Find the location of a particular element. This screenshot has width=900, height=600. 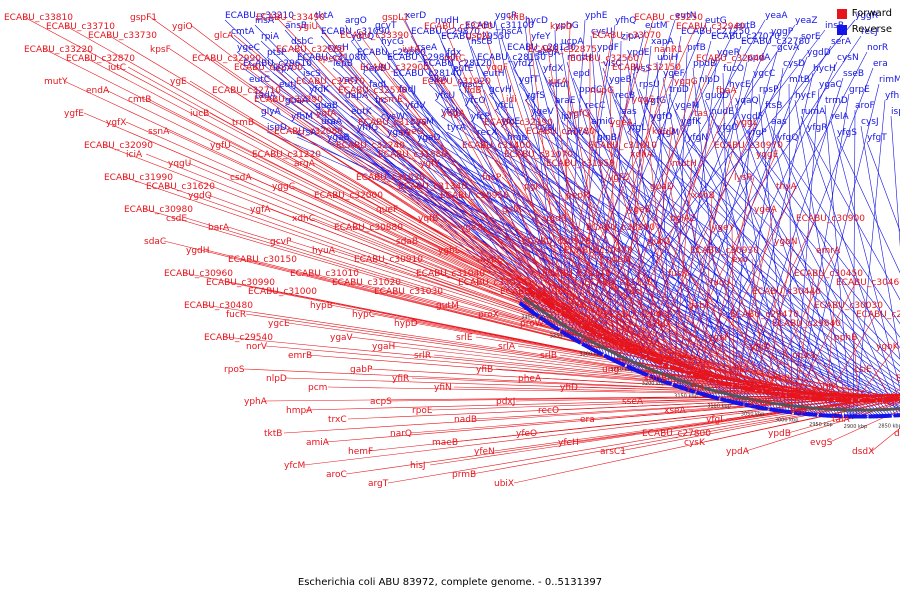

reverse-gene-label: argO is located at coordinates (356, 21).